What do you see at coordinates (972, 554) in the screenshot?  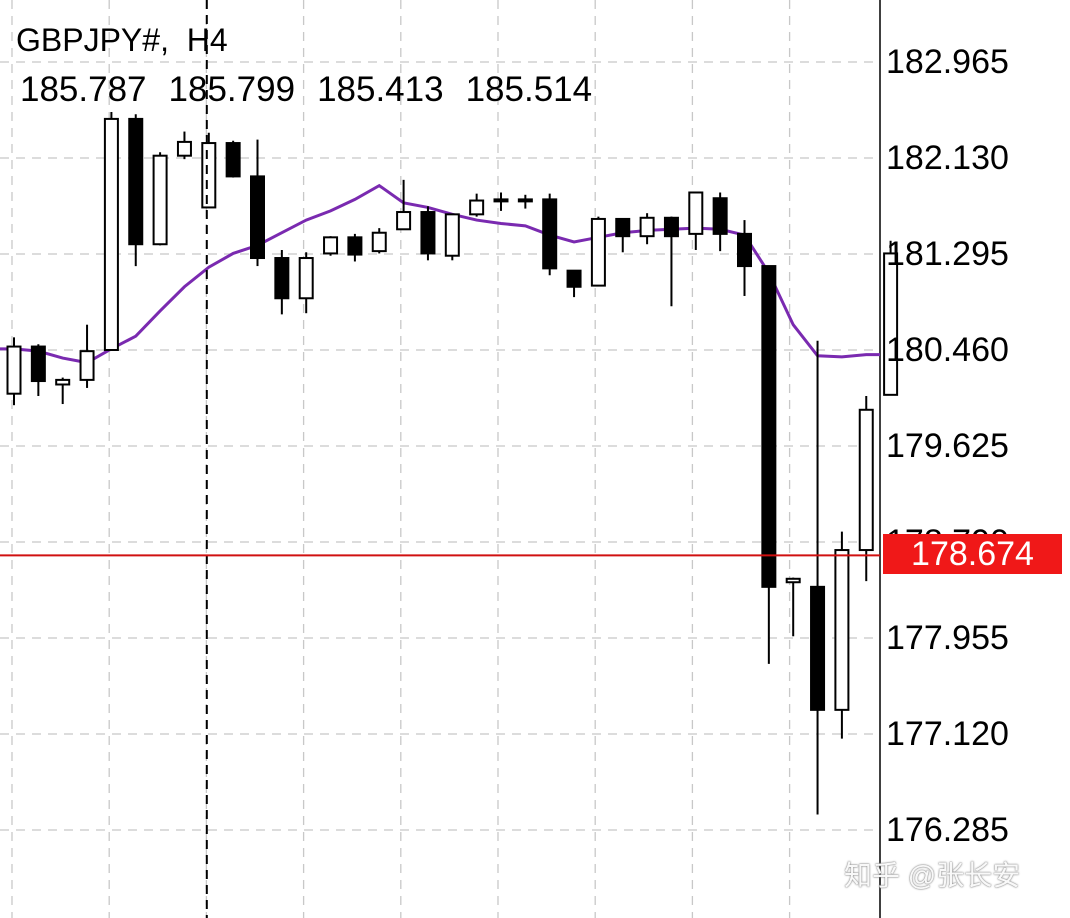 I see `current-price-badge: 178.674` at bounding box center [972, 554].